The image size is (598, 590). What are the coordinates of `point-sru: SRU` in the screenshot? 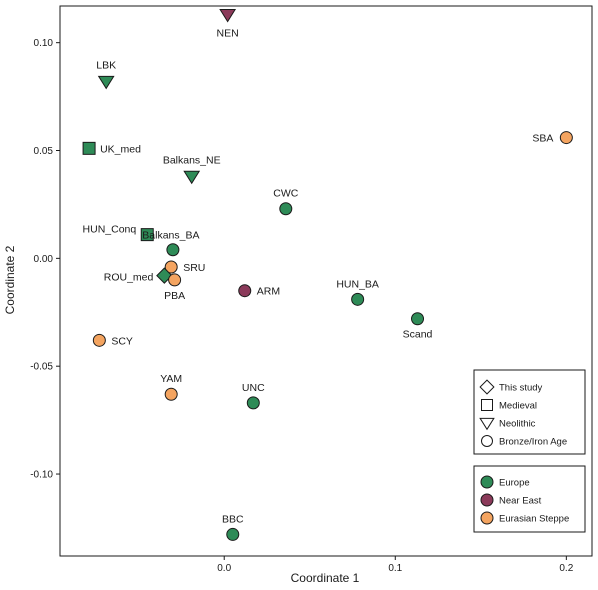 It's located at (184, 267).